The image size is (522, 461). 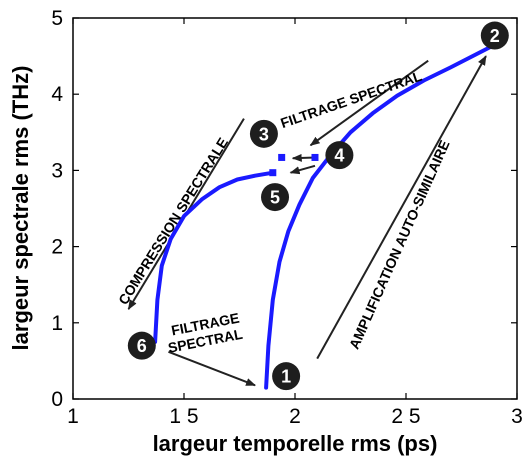 I want to click on step-marker-label: 2, so click(x=495, y=36).